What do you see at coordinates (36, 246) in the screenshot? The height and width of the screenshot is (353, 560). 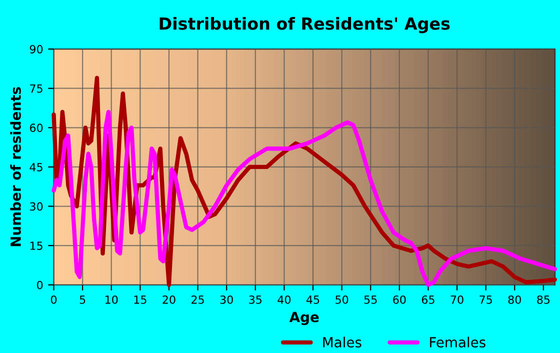 I see `y-tick-label: 15` at bounding box center [36, 246].